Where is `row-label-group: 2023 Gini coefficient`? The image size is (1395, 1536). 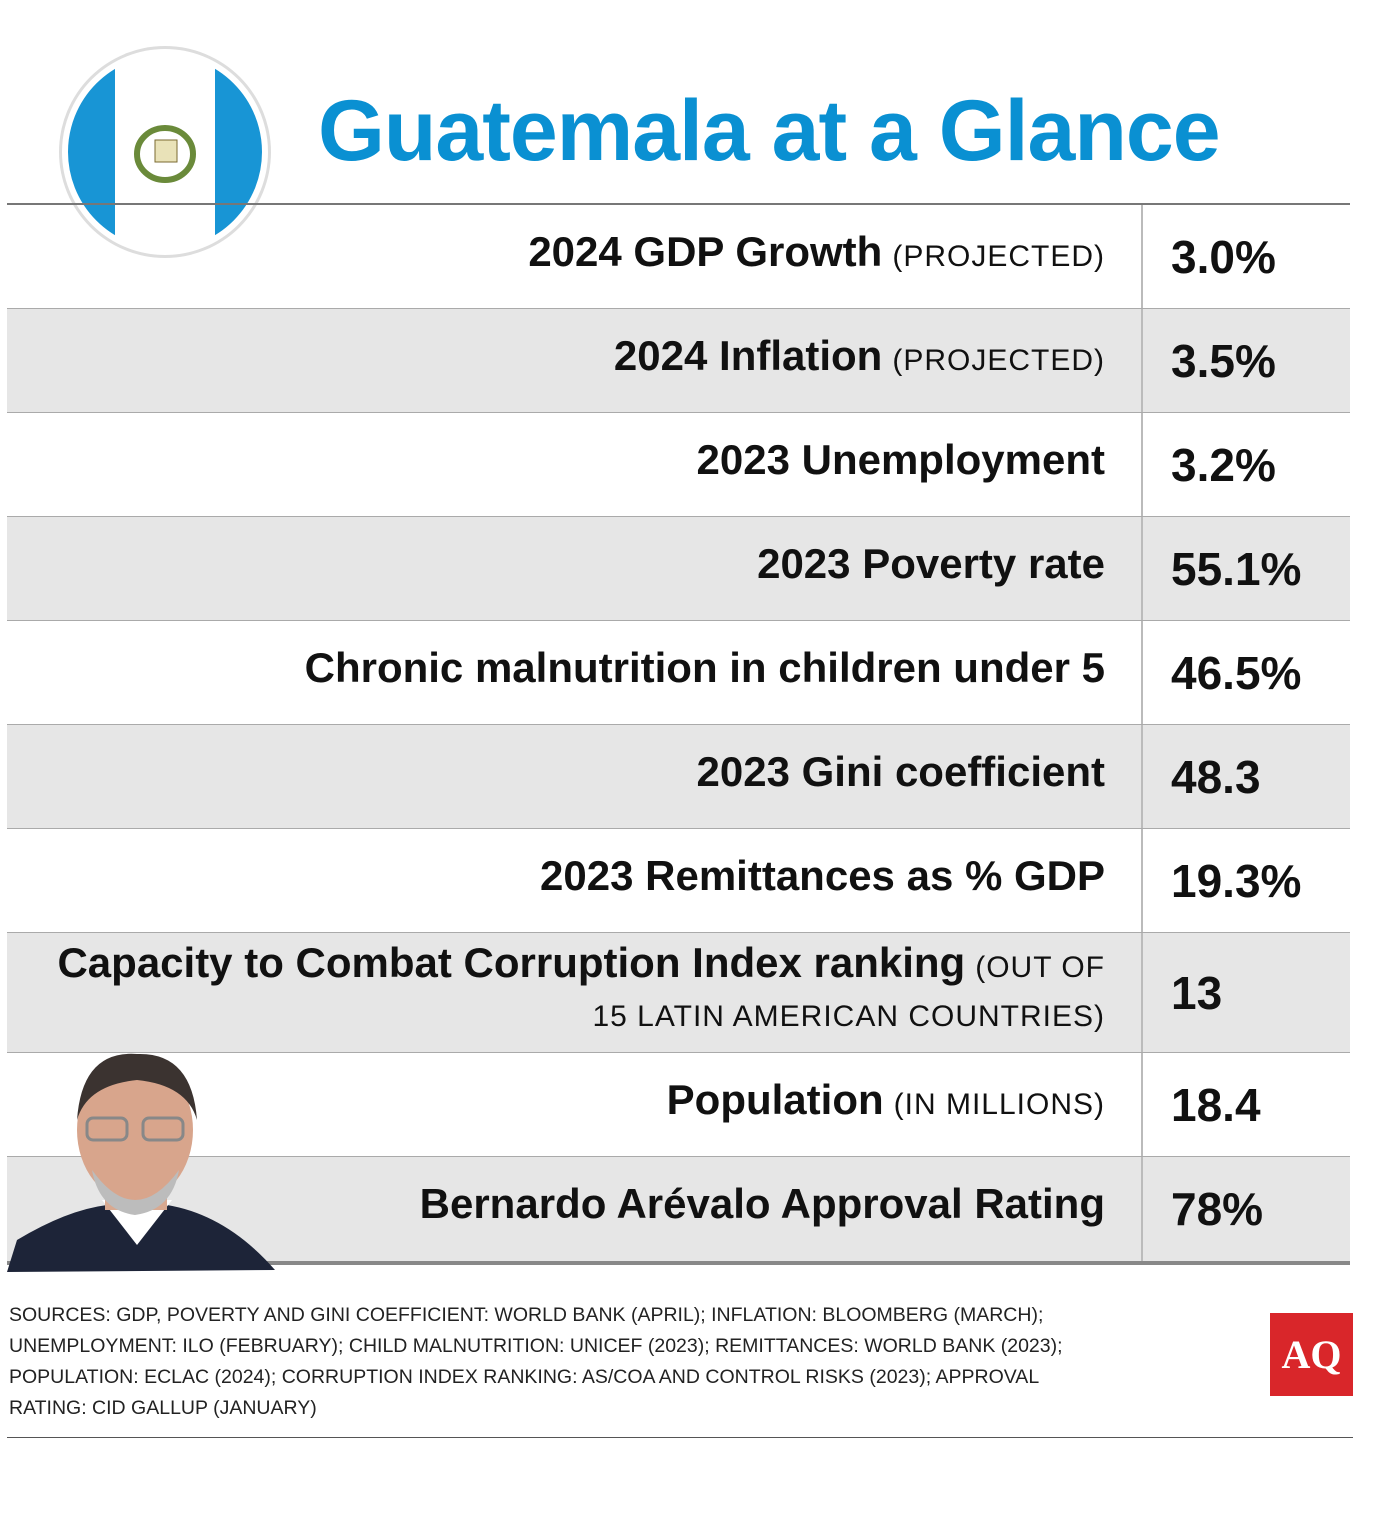 row-label-group: 2023 Gini coefficient is located at coordinates (901, 777).